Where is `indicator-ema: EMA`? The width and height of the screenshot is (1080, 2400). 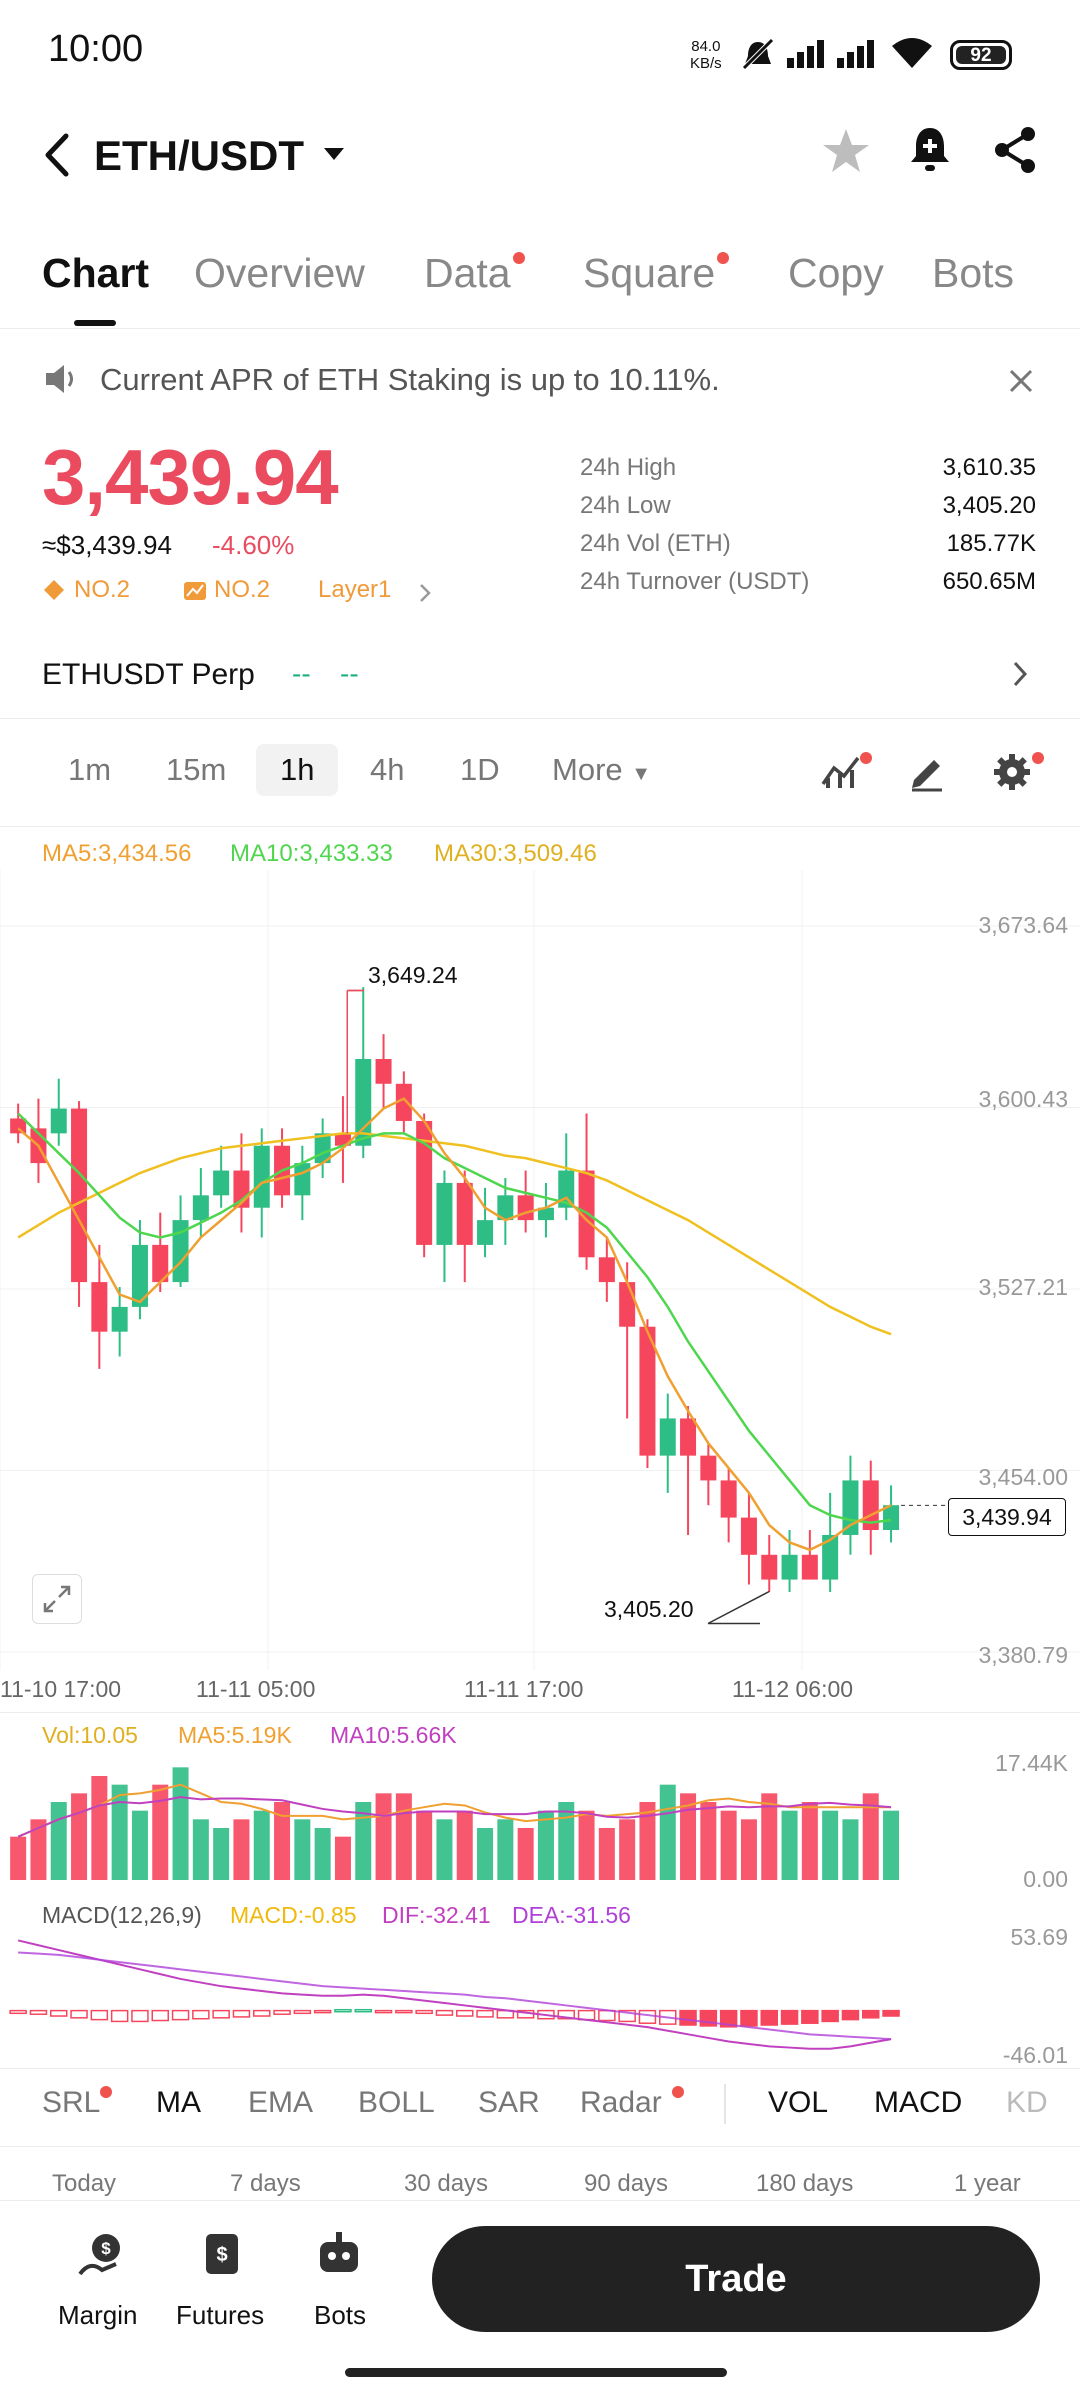
indicator-ema: EMA is located at coordinates (281, 2102).